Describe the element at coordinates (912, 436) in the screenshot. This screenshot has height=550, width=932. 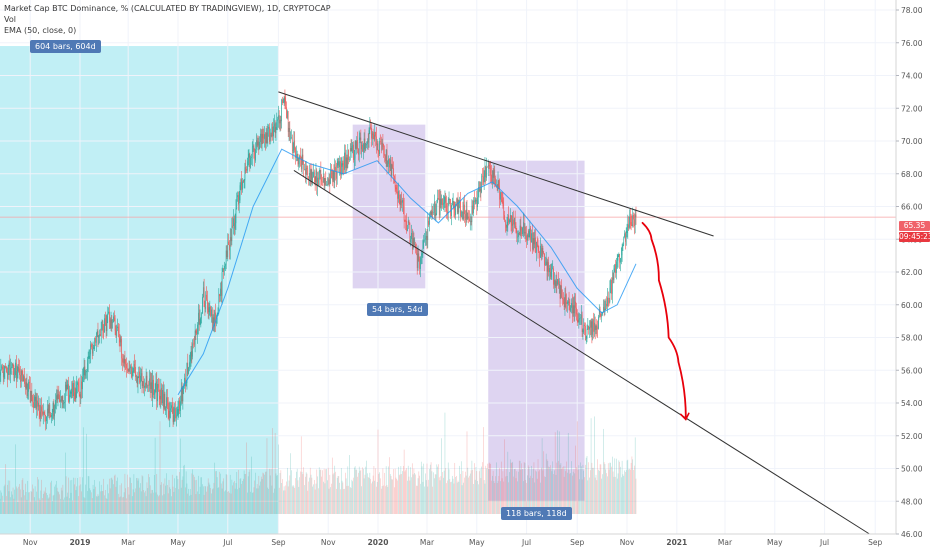
I see `y-tick-label-13: 52.00` at that location.